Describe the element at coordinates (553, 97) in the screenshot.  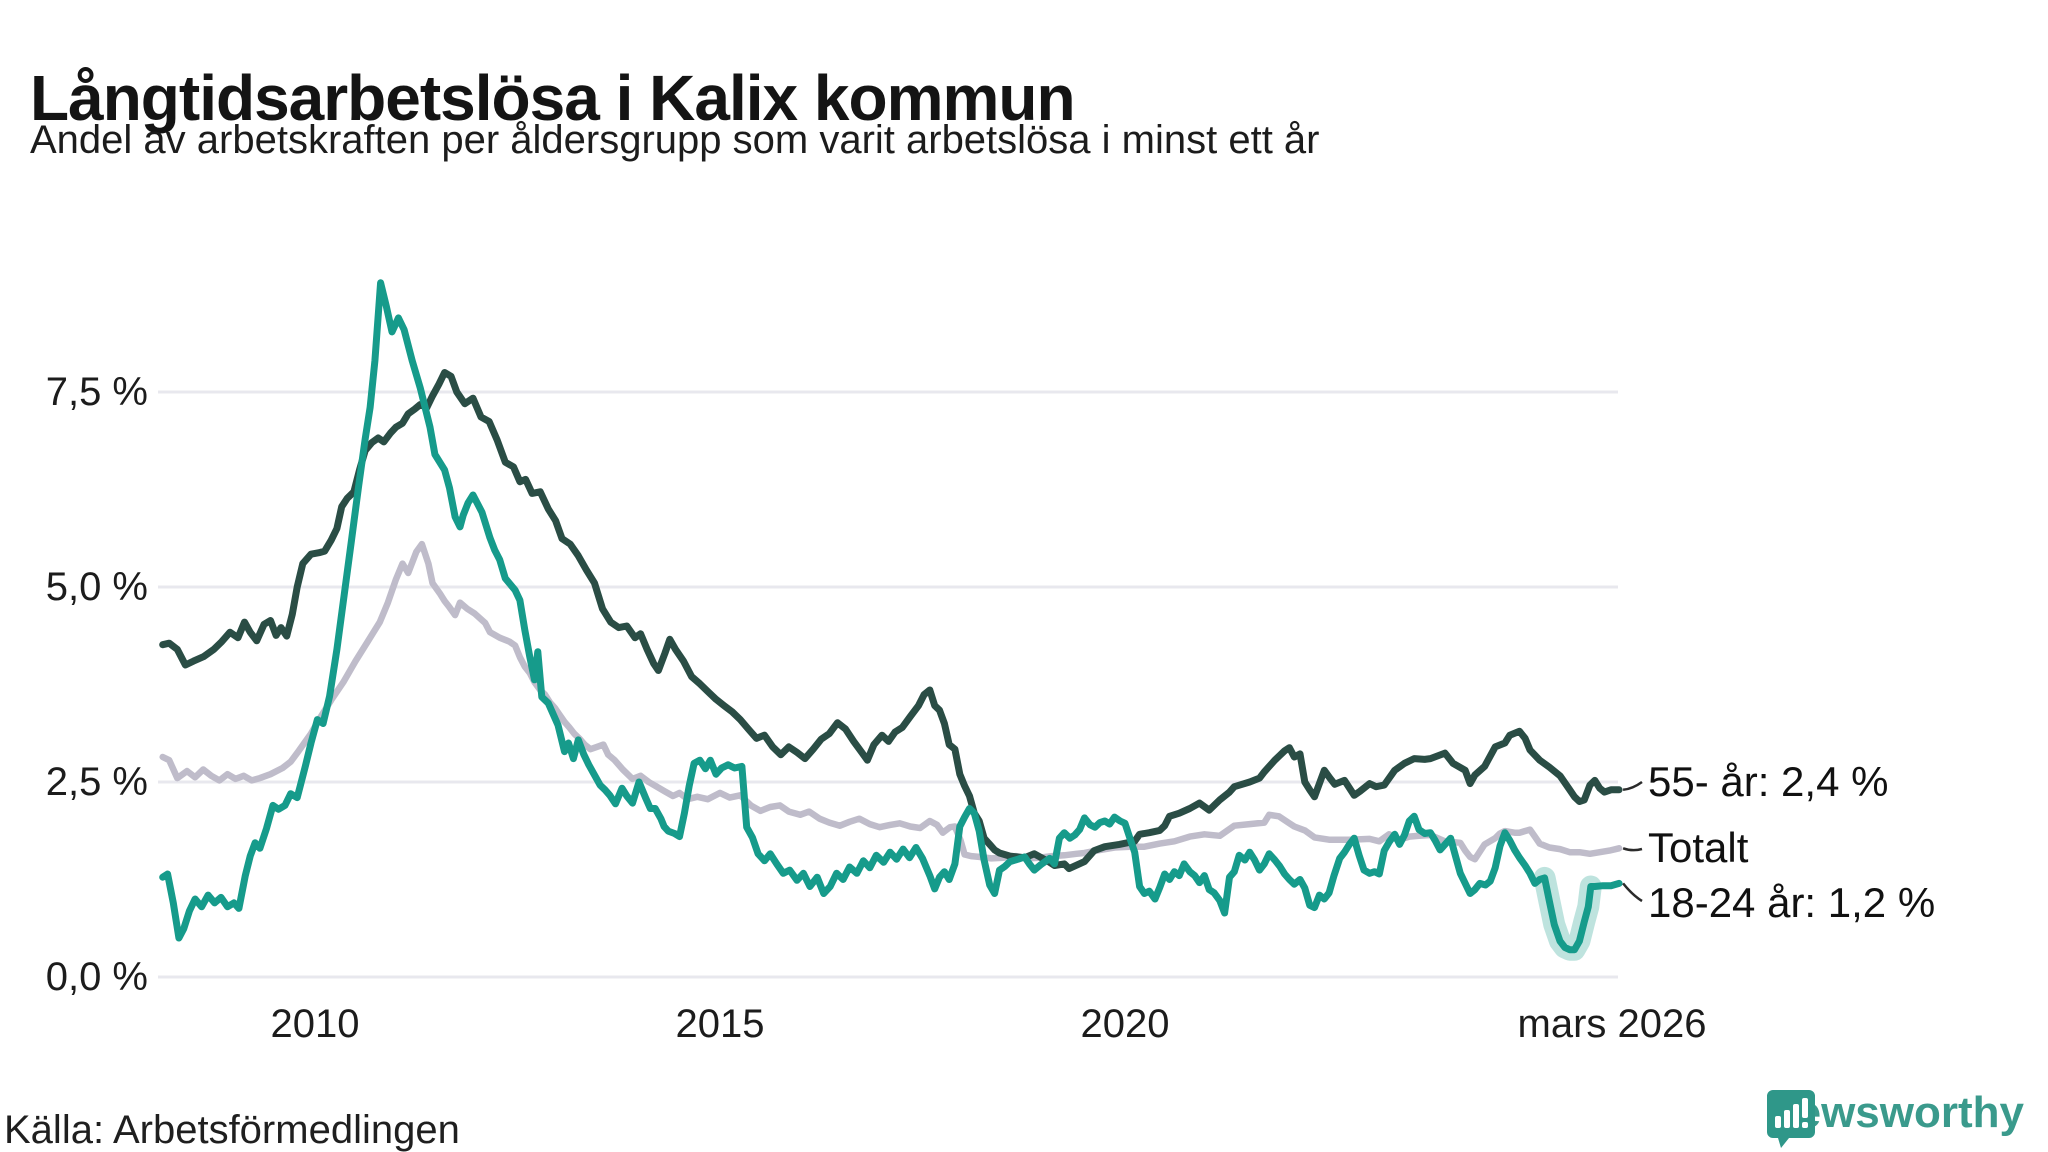
I see `page-title: Långtidsarbetslösa i Kalix kommun` at that location.